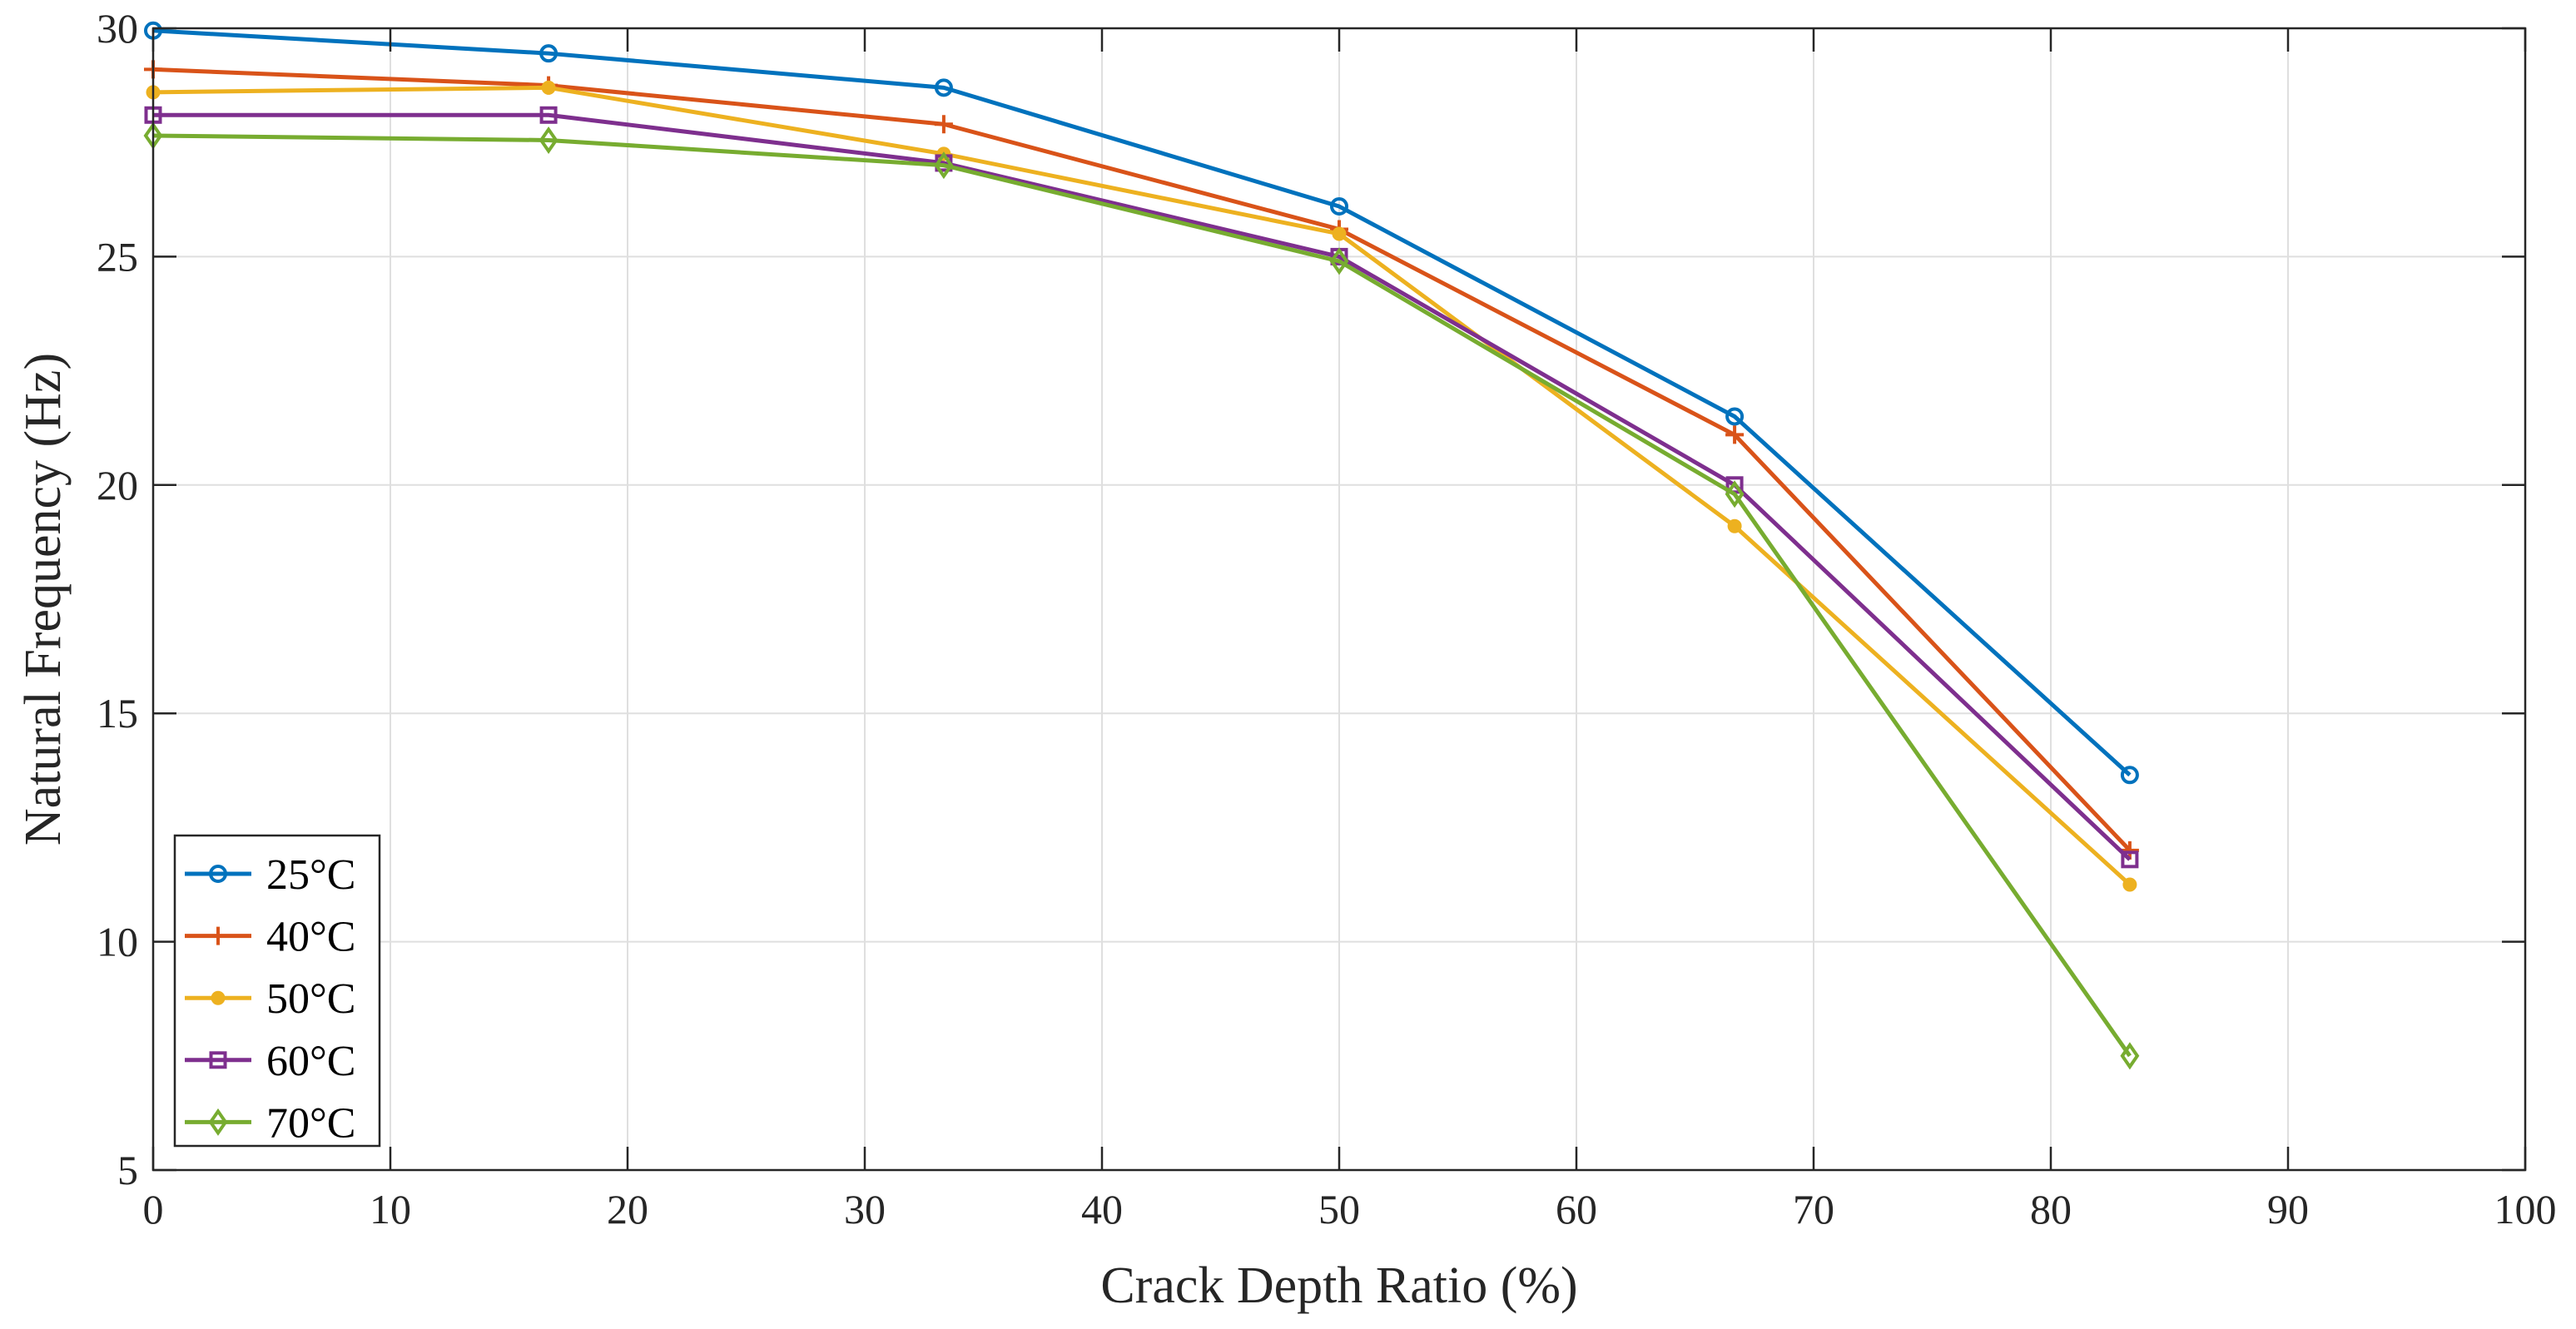  I want to click on x-tick-label: 40, so click(1102, 1209).